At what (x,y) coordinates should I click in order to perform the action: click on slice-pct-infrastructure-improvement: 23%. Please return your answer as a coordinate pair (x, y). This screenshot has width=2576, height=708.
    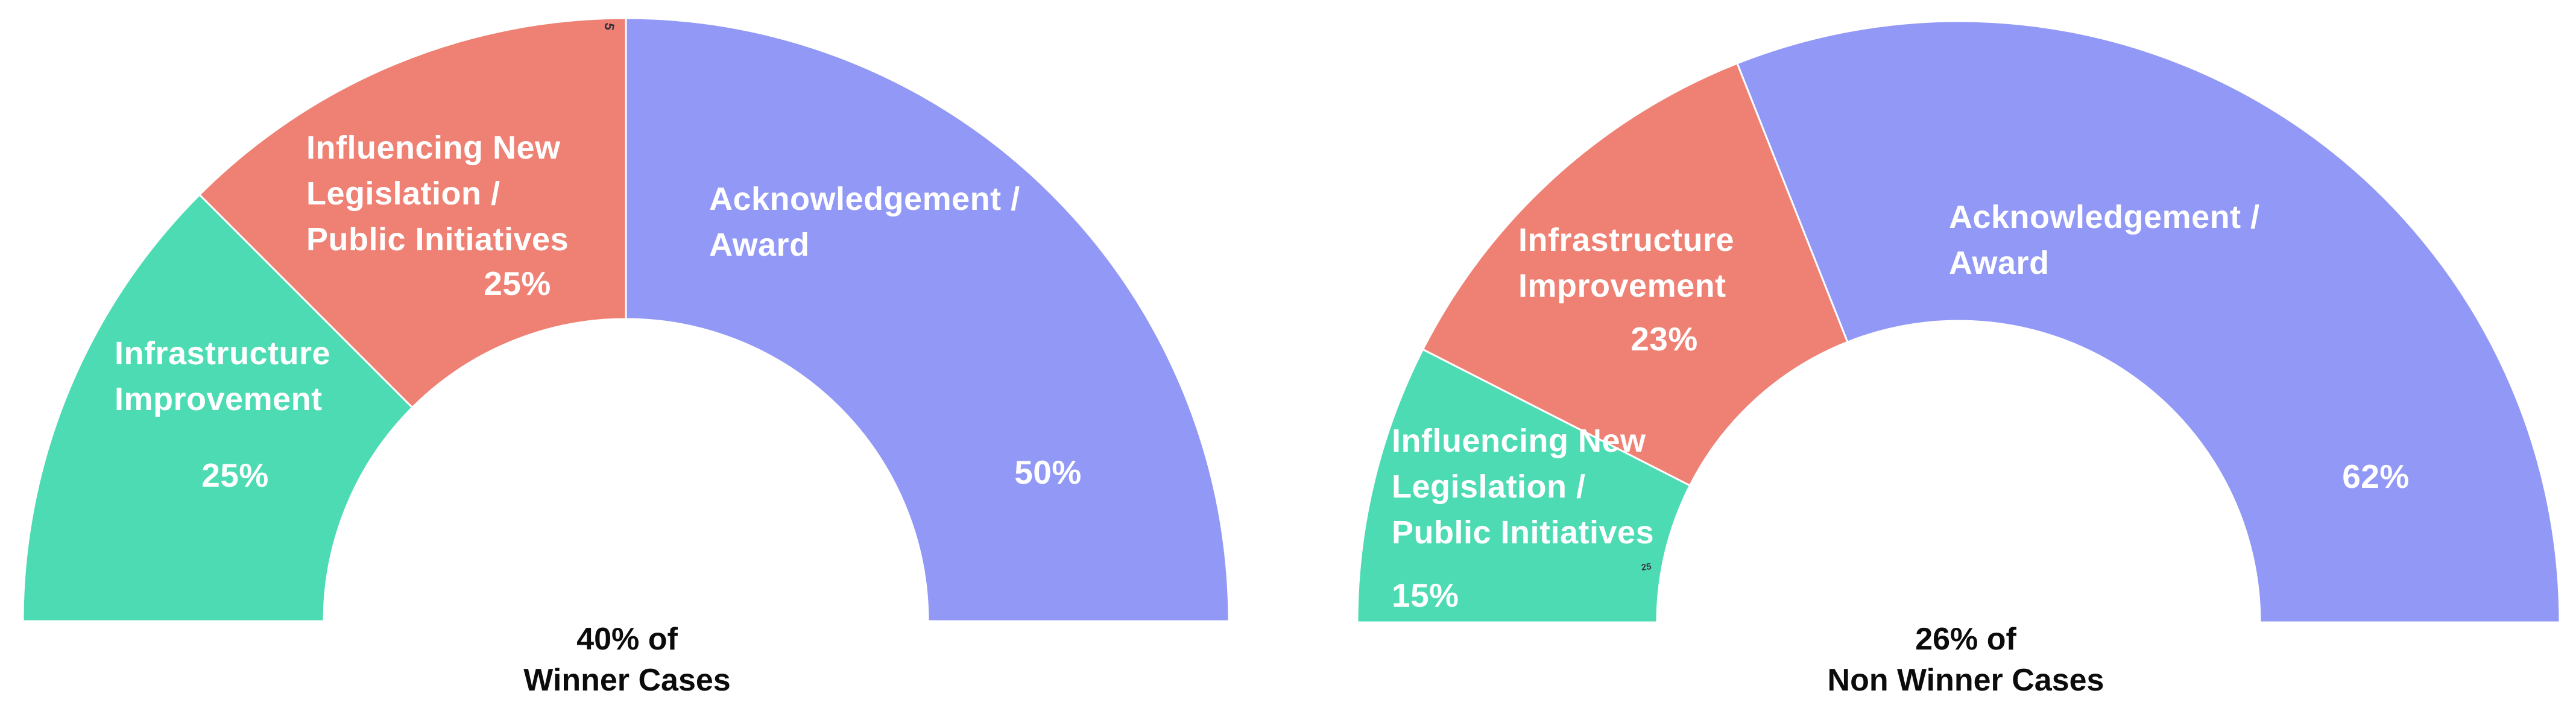
    Looking at the image, I should click on (1664, 339).